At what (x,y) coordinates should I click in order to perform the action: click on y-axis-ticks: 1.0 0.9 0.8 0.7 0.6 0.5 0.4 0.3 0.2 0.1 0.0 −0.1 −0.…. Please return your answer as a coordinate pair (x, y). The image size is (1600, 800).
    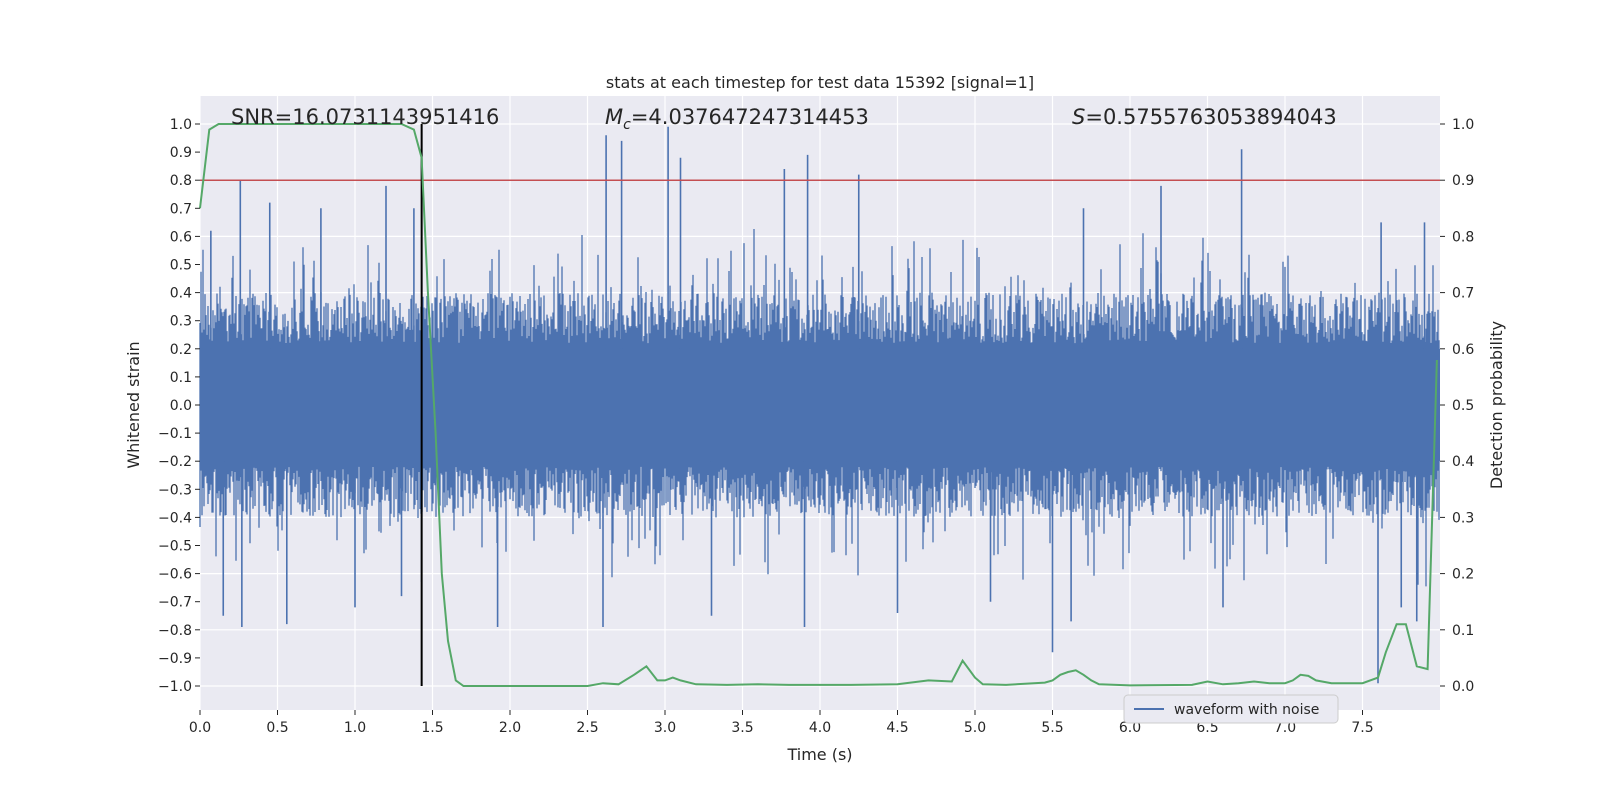
    Looking at the image, I should click on (179, 406).